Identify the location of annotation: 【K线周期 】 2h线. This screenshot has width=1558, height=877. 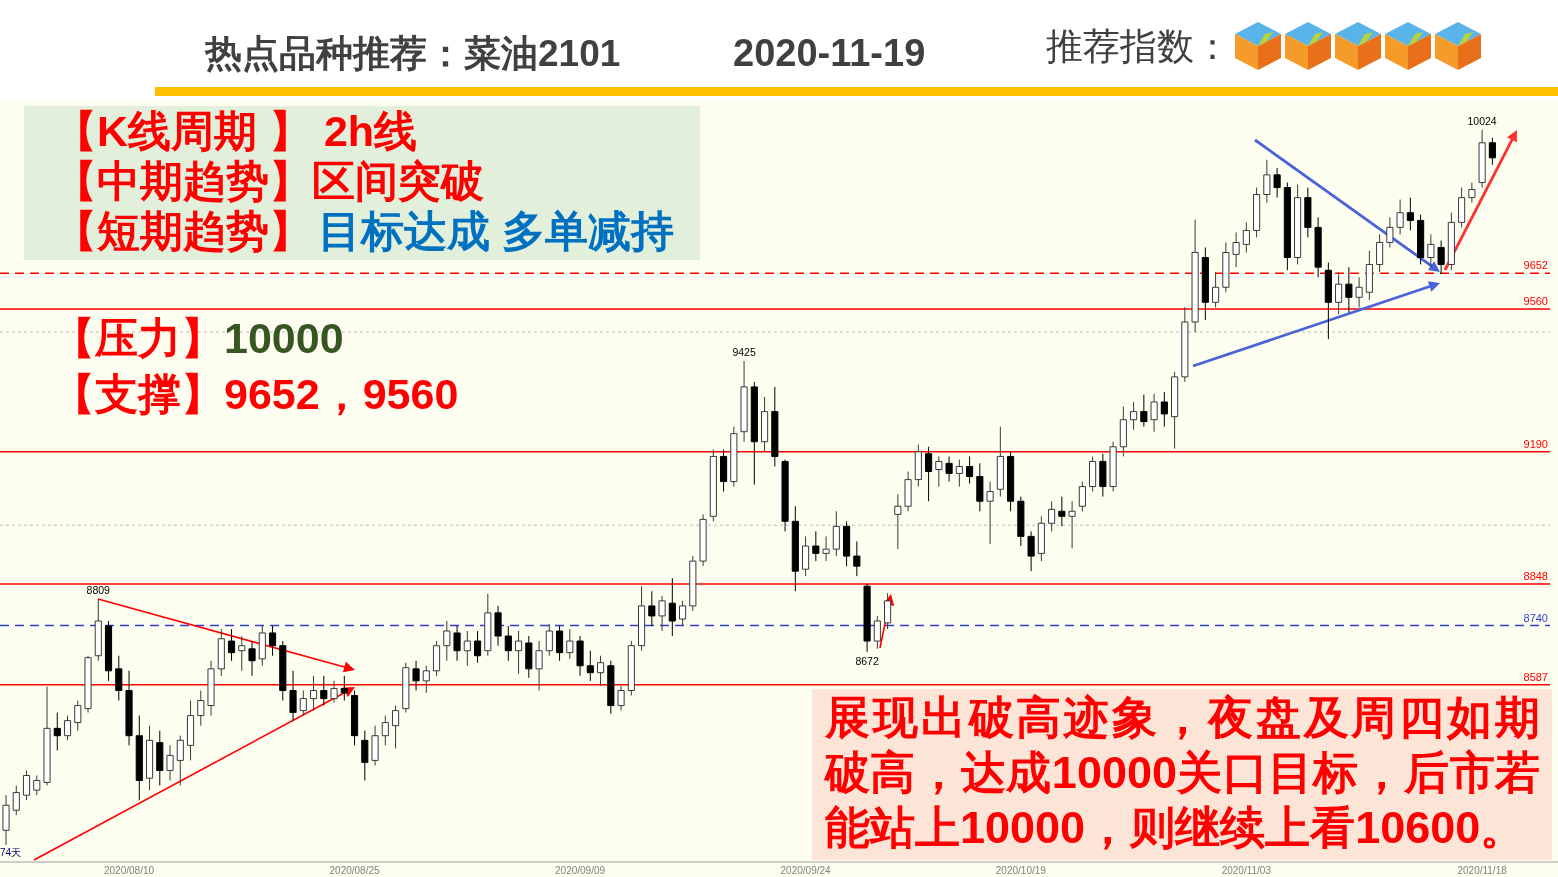
(236, 131).